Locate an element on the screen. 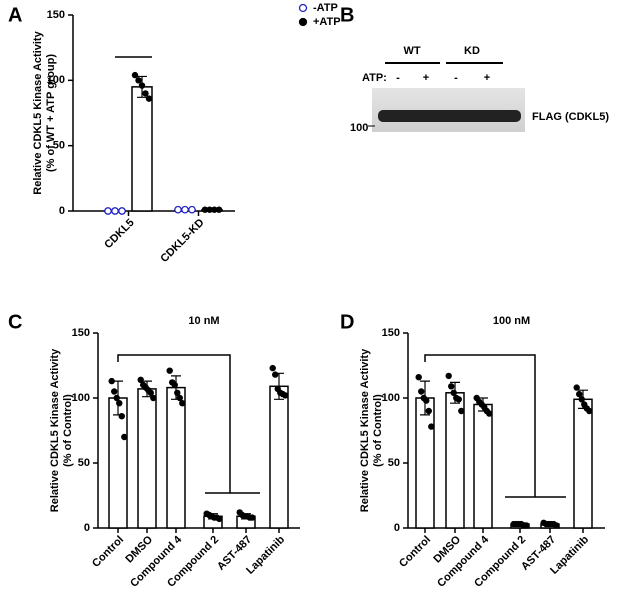  atp-label: ATP: is located at coordinates (374, 78).